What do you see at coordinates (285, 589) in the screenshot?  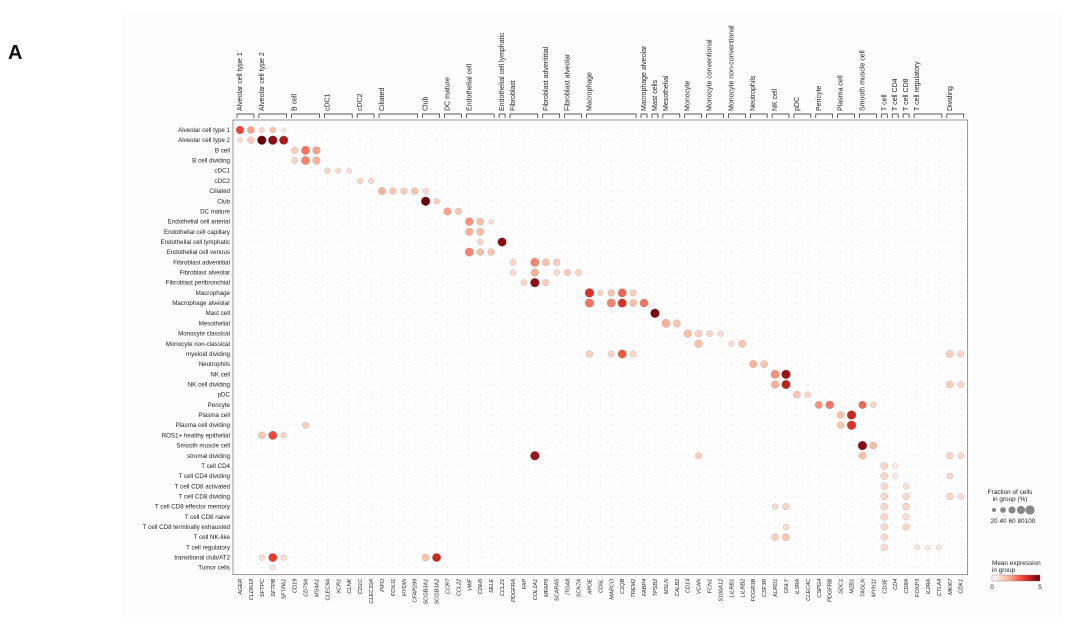 I see `gene-label: SFTPA1` at bounding box center [285, 589].